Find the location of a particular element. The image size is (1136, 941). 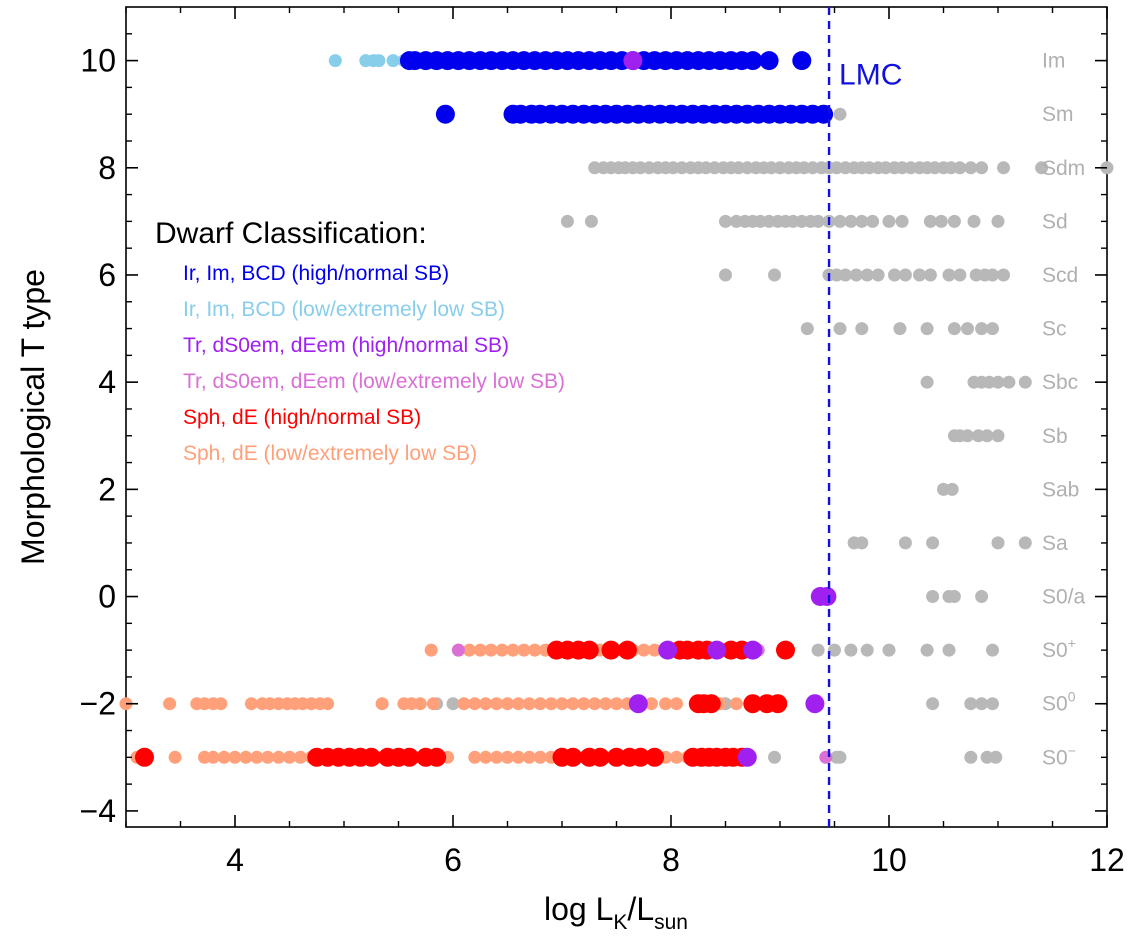

x-tick-label: 6 is located at coordinates (453, 860).